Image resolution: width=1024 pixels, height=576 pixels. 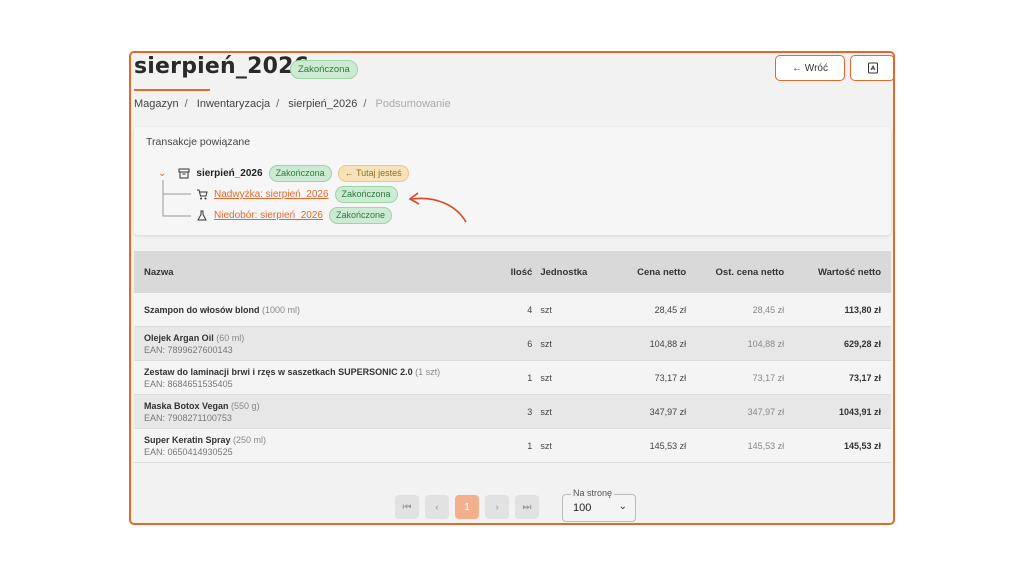 What do you see at coordinates (245, 405) in the screenshot?
I see `product-size: (550 g)` at bounding box center [245, 405].